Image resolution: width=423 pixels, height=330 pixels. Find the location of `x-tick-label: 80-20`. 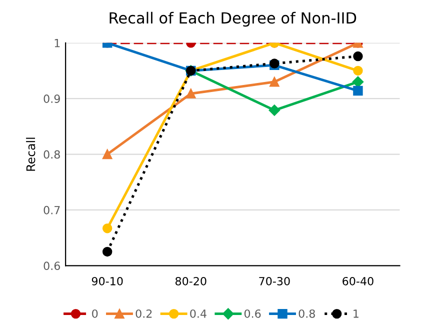

x-tick-label: 80-20 is located at coordinates (190, 281).